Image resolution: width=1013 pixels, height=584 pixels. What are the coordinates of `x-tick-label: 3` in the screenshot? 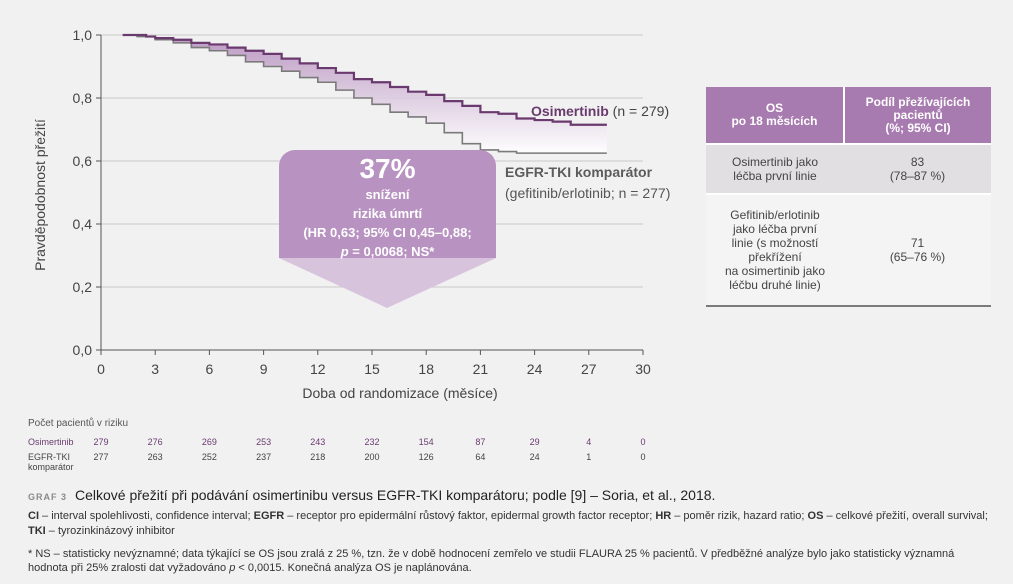 It's located at (155, 369).